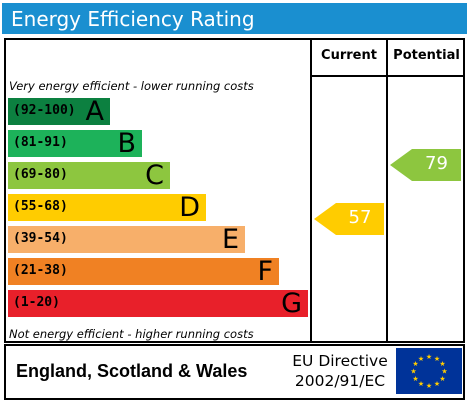 Image resolution: width=471 pixels, height=404 pixels. What do you see at coordinates (349, 55) in the screenshot?
I see `column-header-current: Current` at bounding box center [349, 55].